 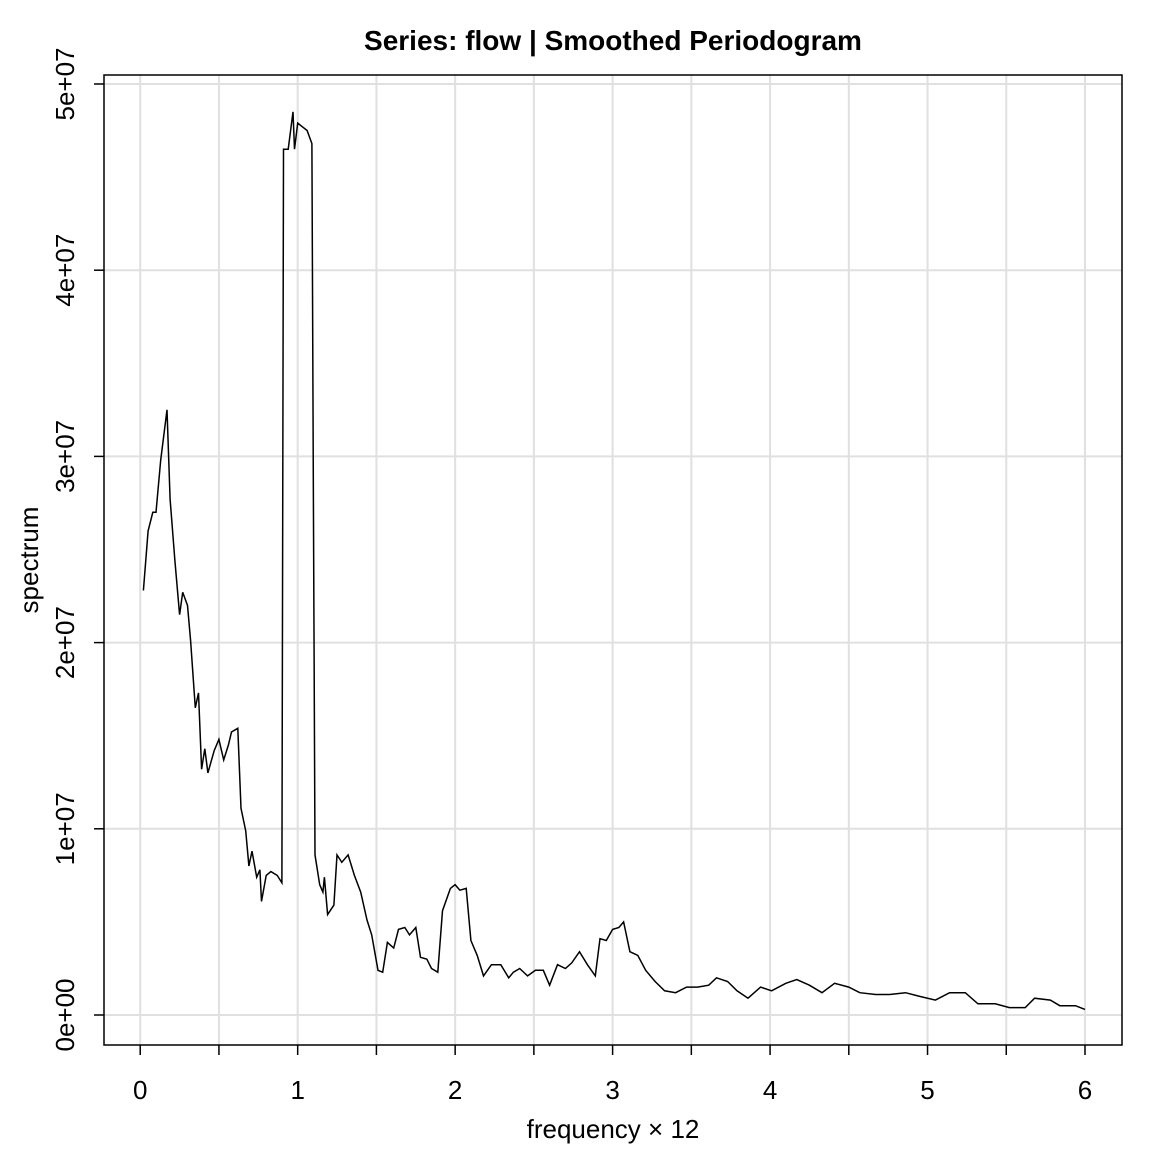 What do you see at coordinates (455, 1090) in the screenshot?
I see `x-tick-label: 2` at bounding box center [455, 1090].